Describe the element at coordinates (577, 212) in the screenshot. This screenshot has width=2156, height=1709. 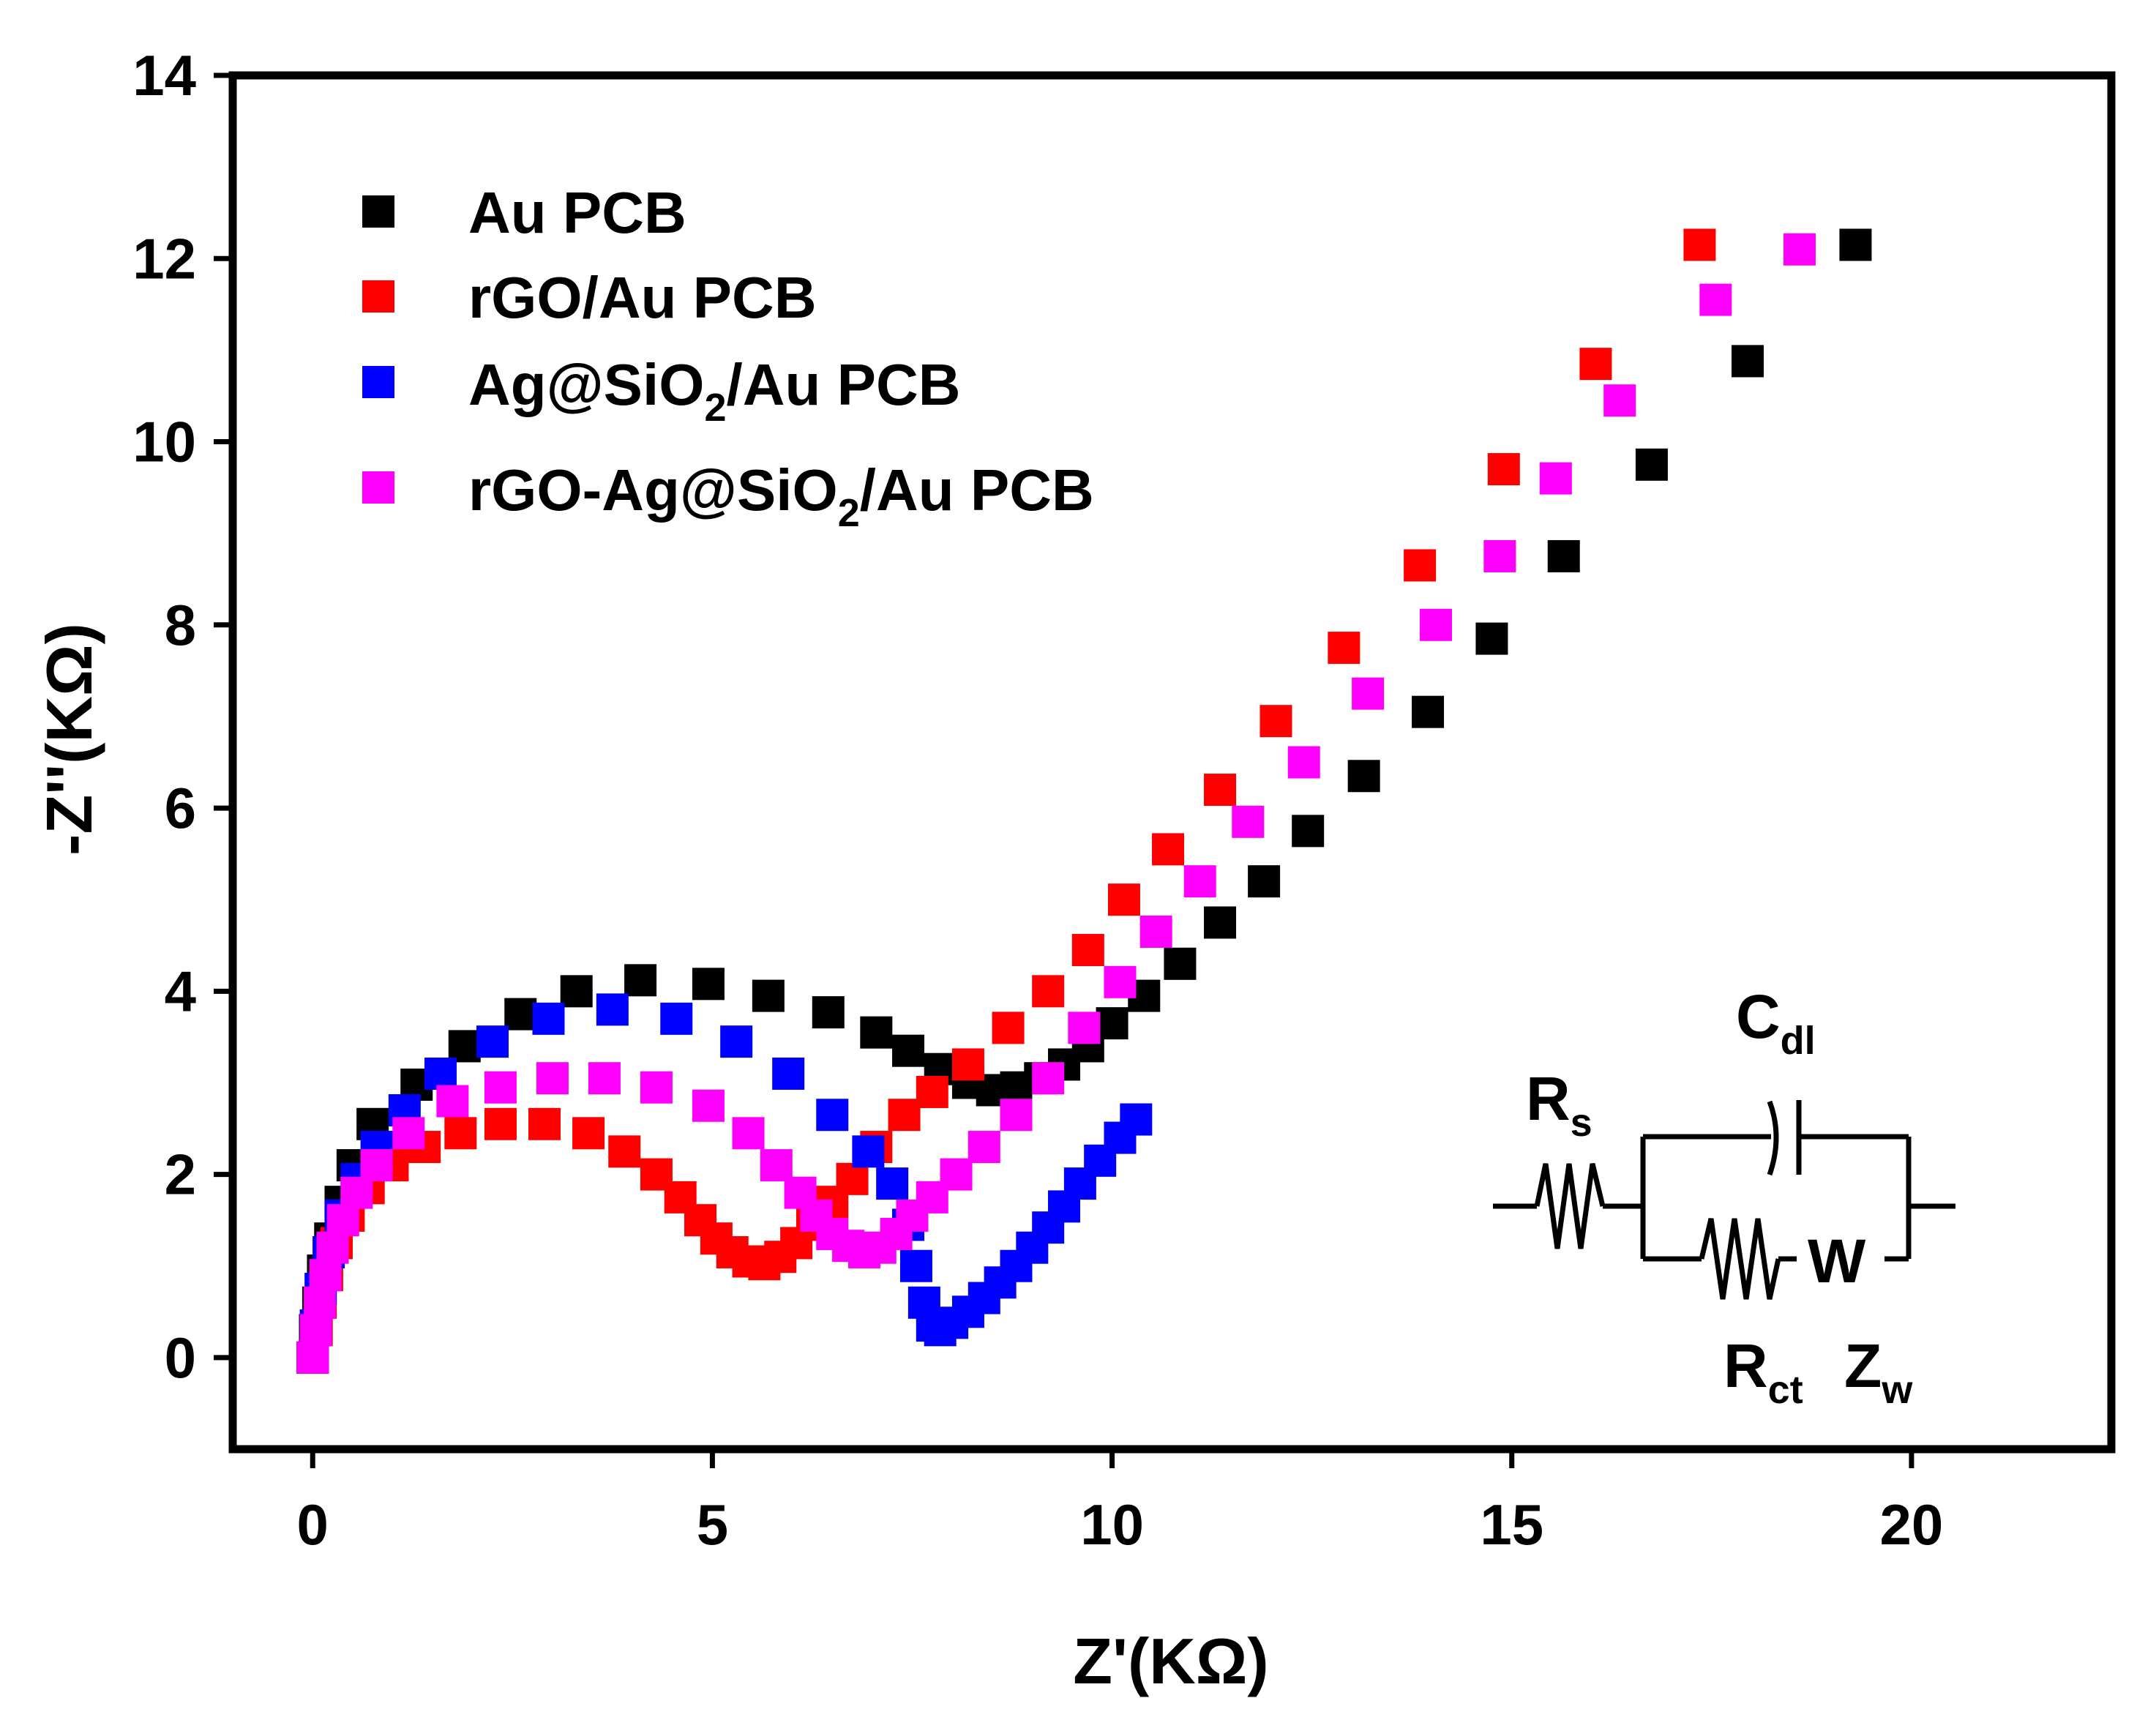
I see `legend-label-au-pcb: Au PCB` at that location.